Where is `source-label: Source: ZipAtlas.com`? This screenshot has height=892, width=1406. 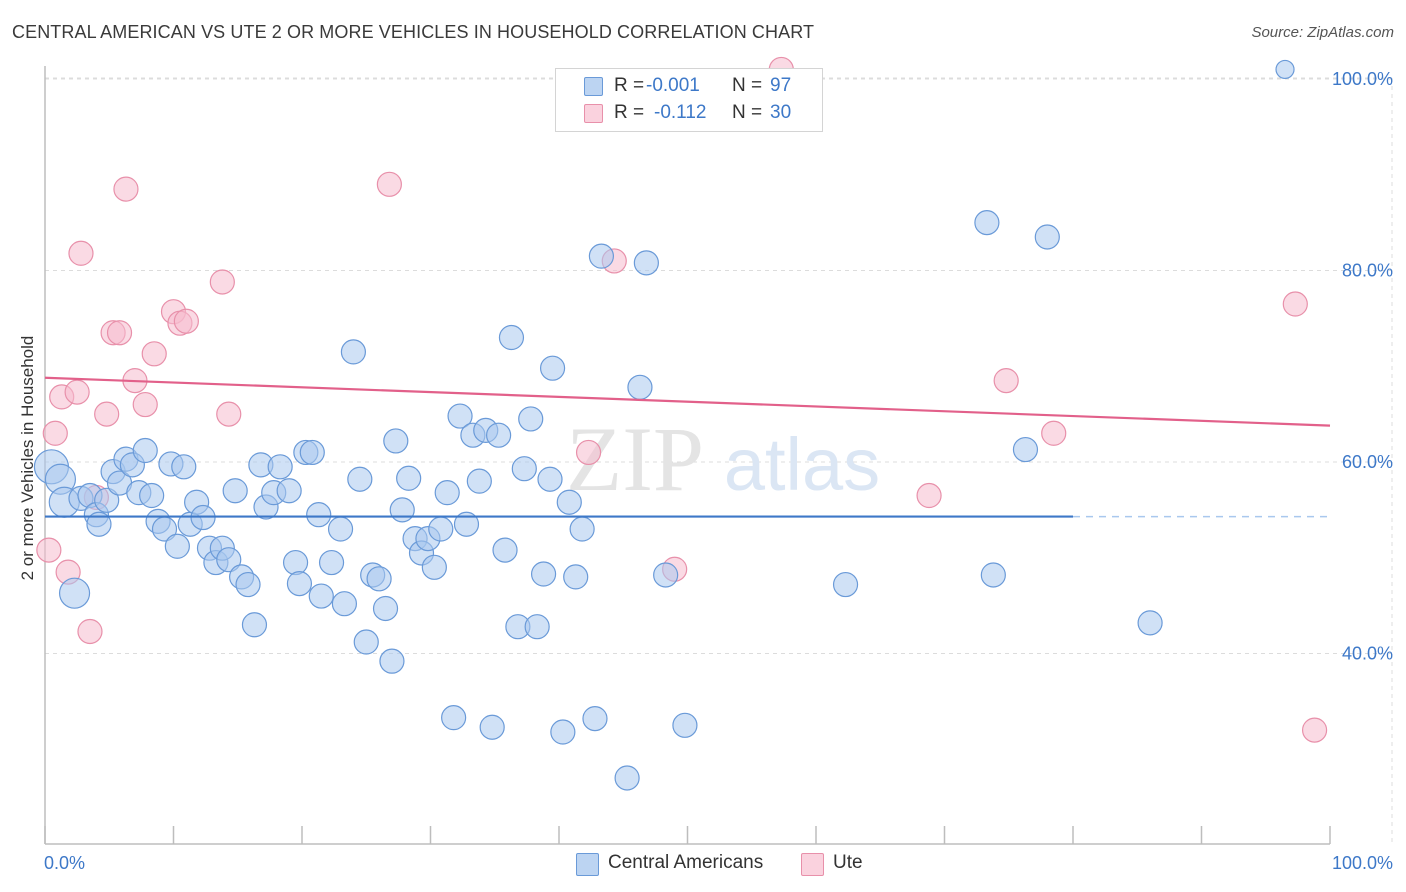 source-label: Source: ZipAtlas.com is located at coordinates (1322, 32).